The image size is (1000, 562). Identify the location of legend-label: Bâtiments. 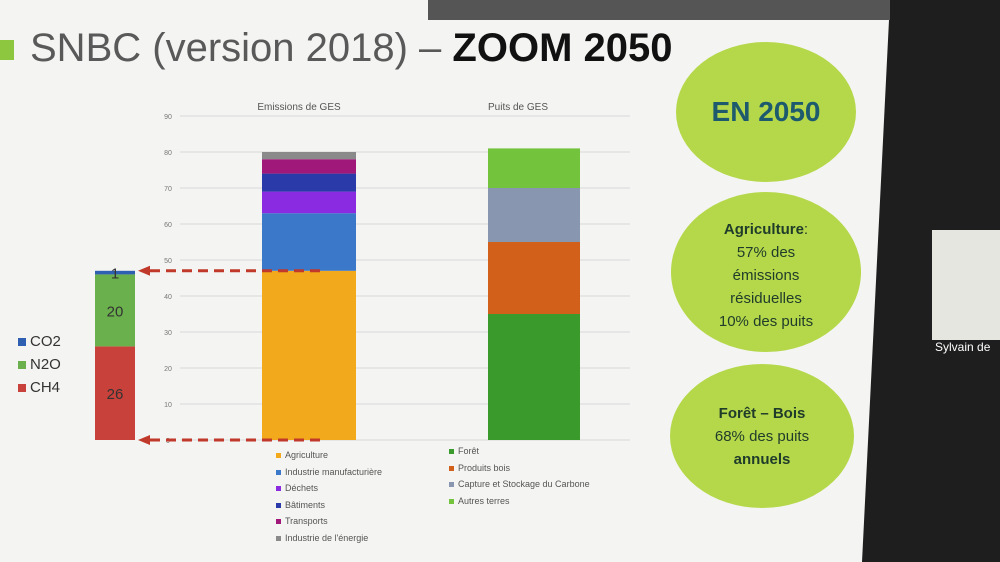
(305, 504).